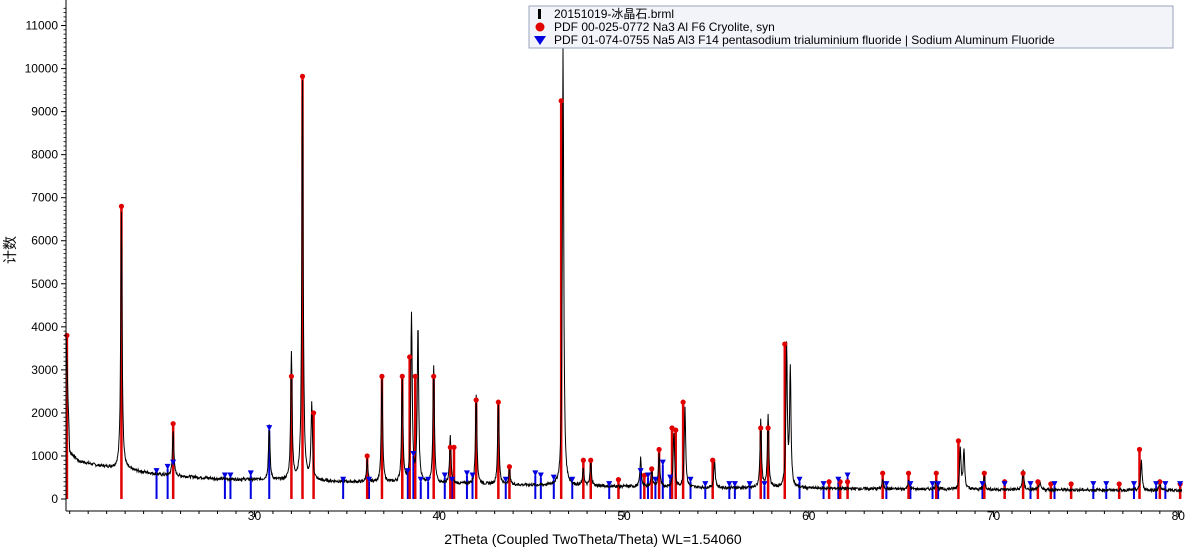 This screenshot has height=550, width=1186. What do you see at coordinates (42, 26) in the screenshot?
I see `y-tick-label: 11000` at bounding box center [42, 26].